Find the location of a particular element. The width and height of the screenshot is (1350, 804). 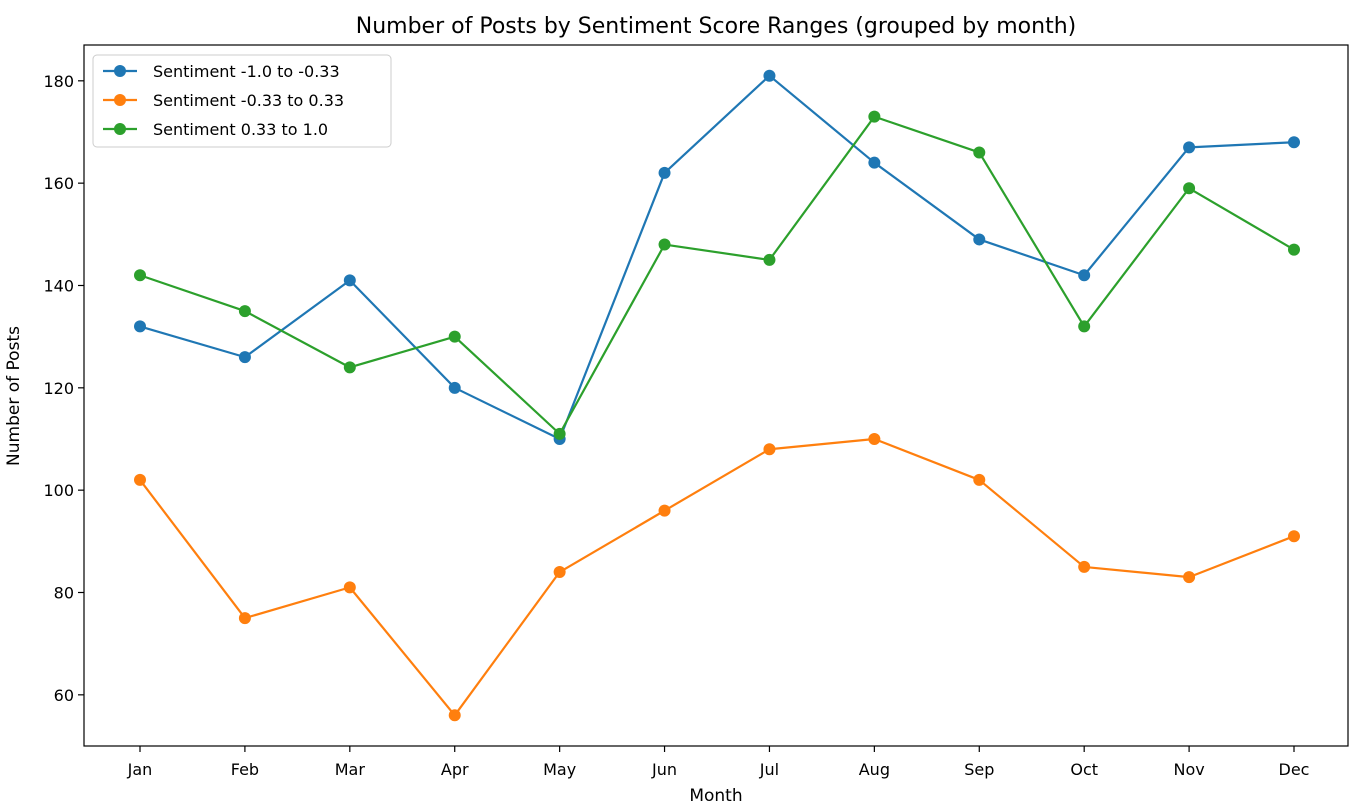

x-tick-label: Jun is located at coordinates (664, 769).